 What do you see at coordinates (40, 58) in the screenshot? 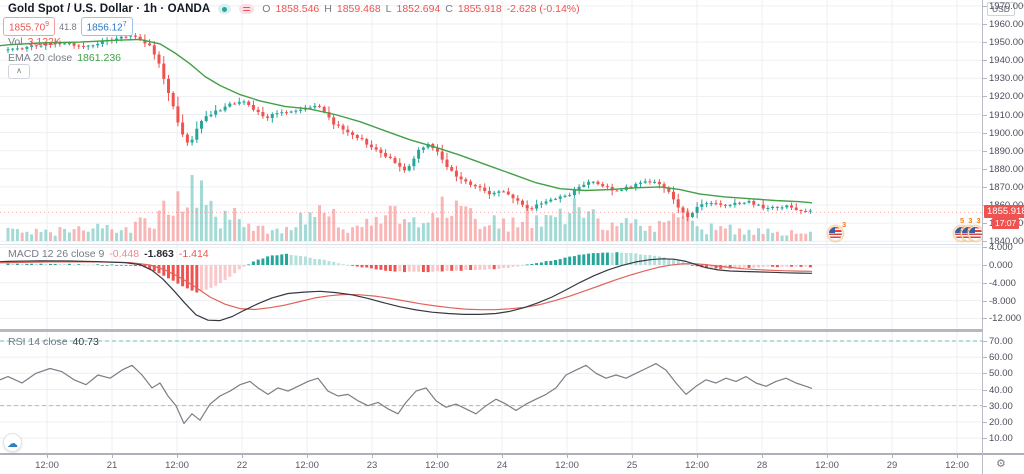
I see `ema-label: EMA 20 close` at bounding box center [40, 58].